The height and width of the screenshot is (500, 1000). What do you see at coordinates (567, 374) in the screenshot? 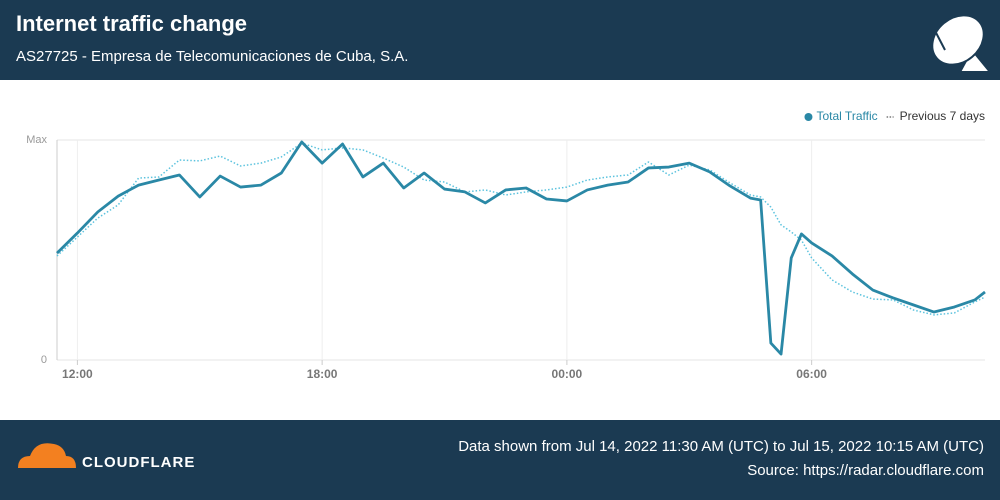
I see `x-tick-label: 00:00` at bounding box center [567, 374].